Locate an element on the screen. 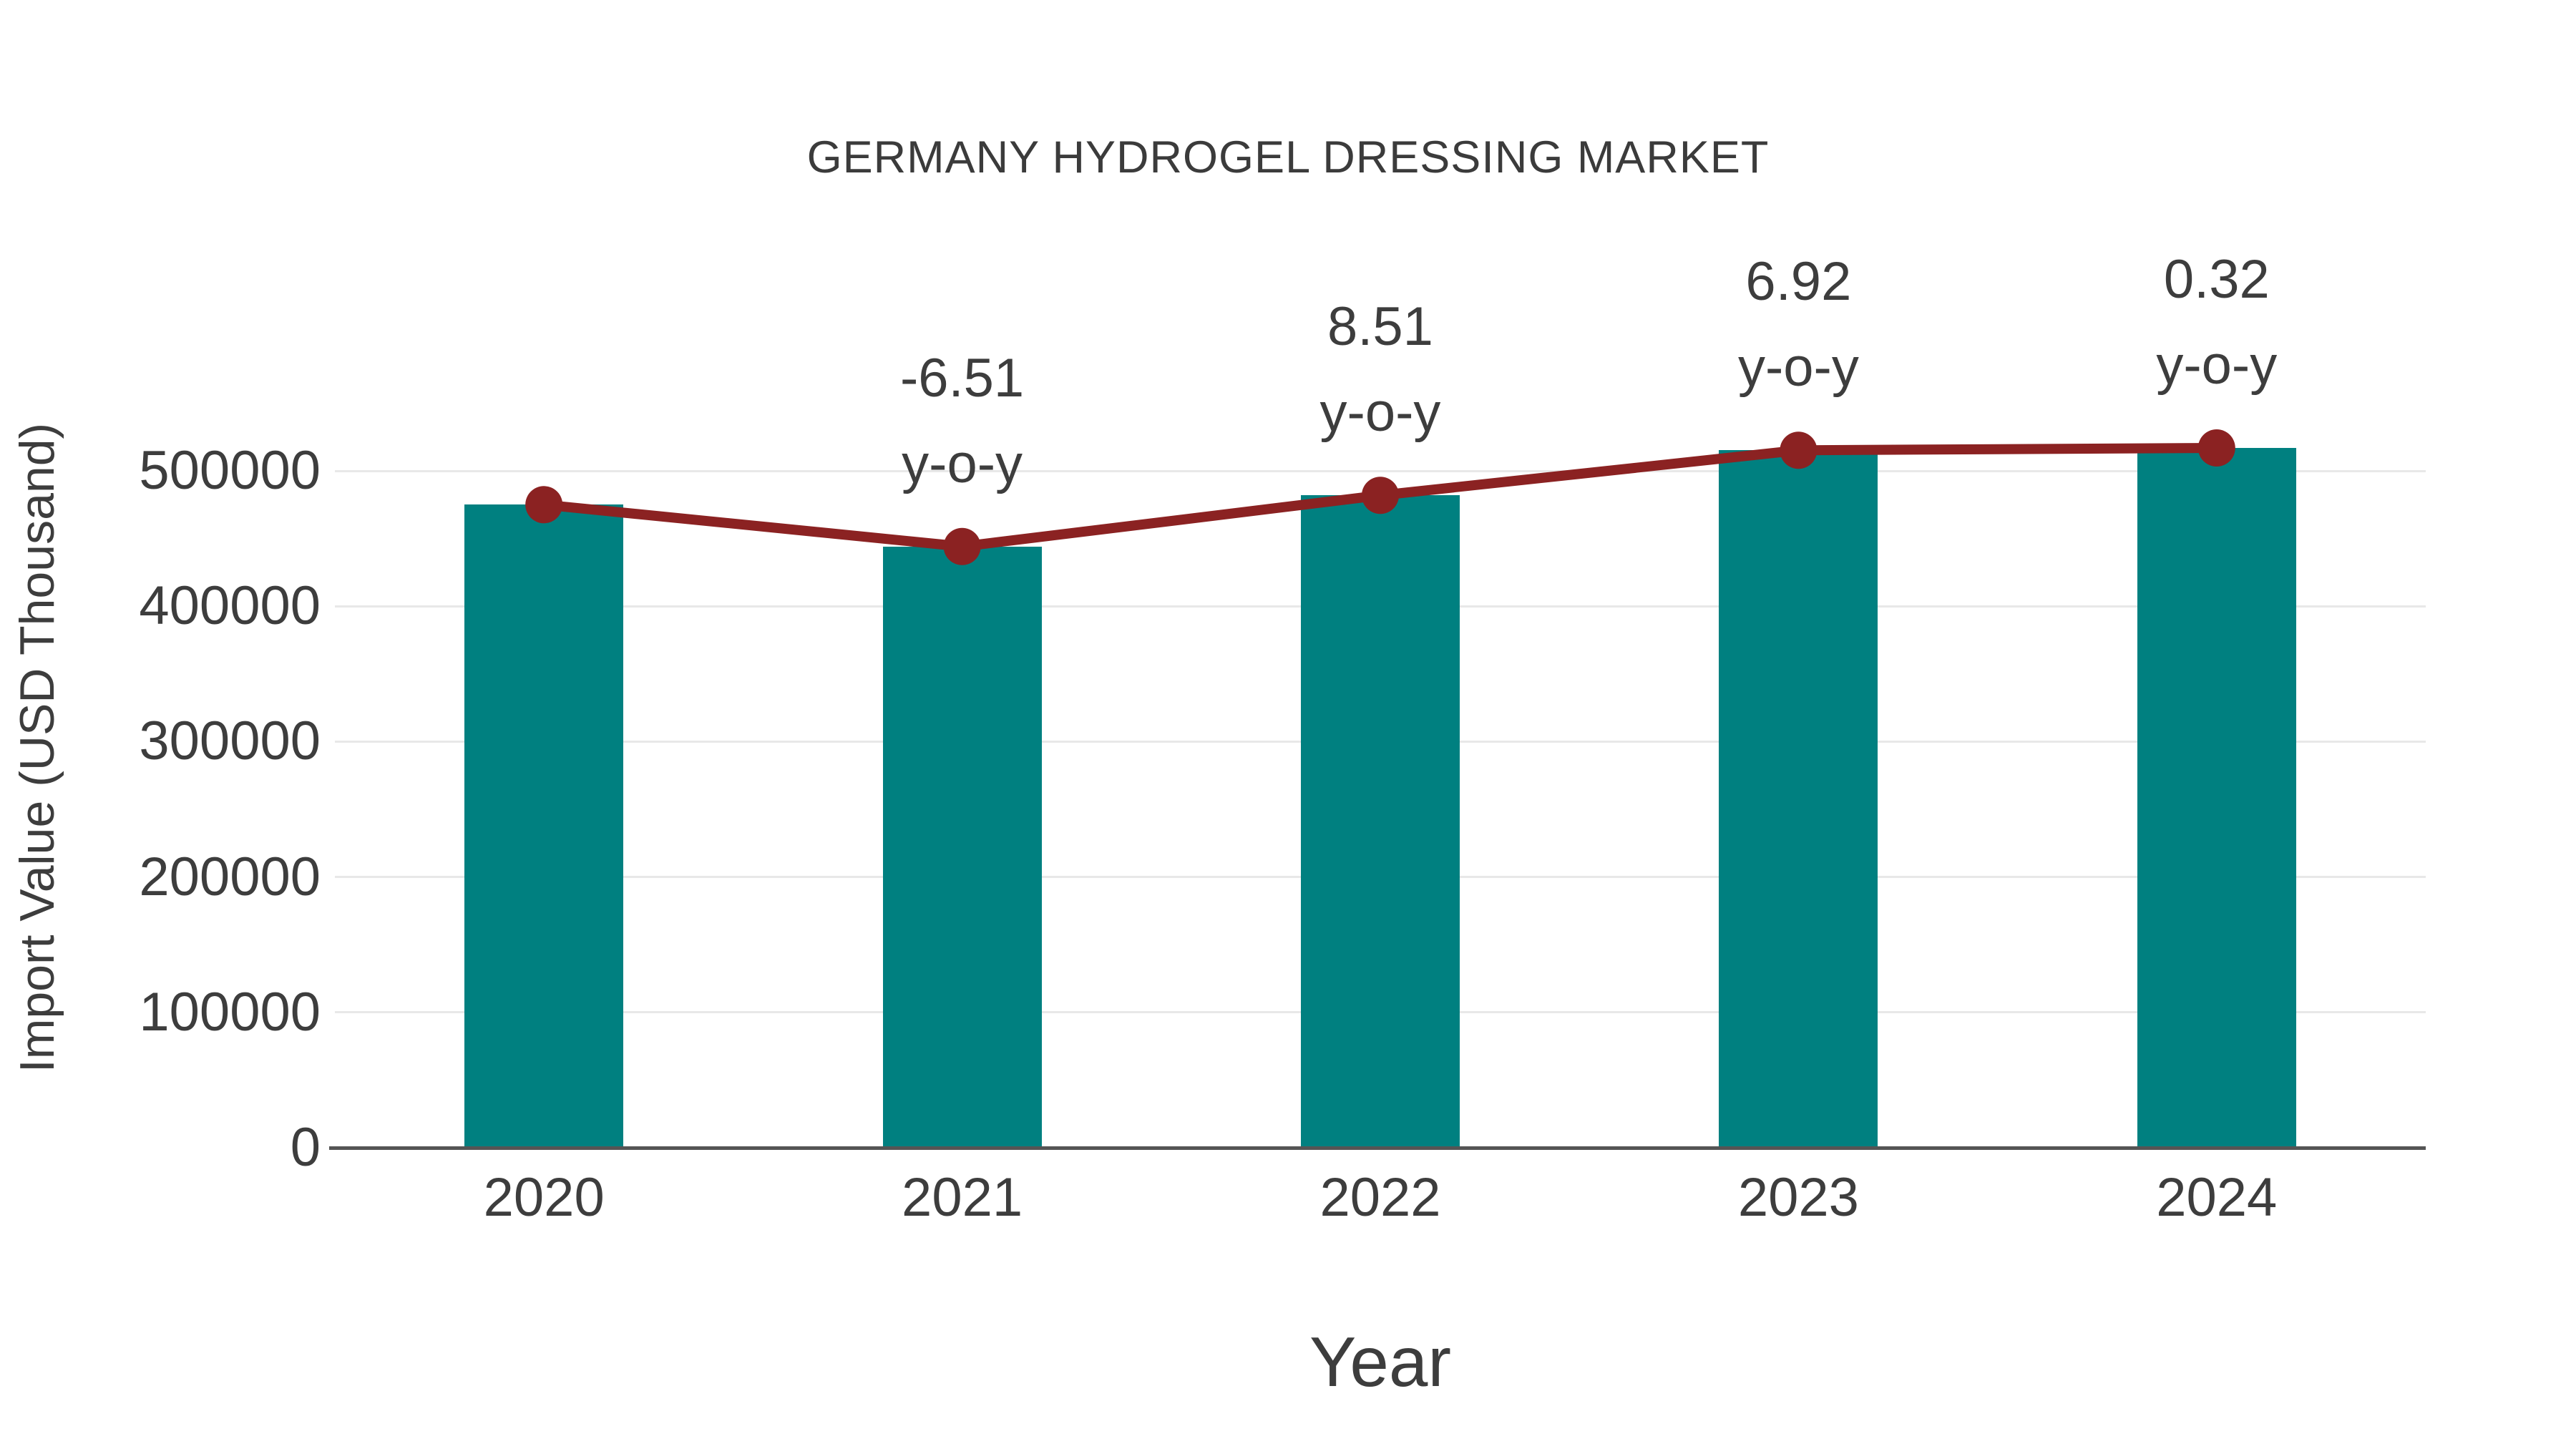 The image size is (2576, 1449). x-tick-label-2021: 2021 is located at coordinates (962, 1197).